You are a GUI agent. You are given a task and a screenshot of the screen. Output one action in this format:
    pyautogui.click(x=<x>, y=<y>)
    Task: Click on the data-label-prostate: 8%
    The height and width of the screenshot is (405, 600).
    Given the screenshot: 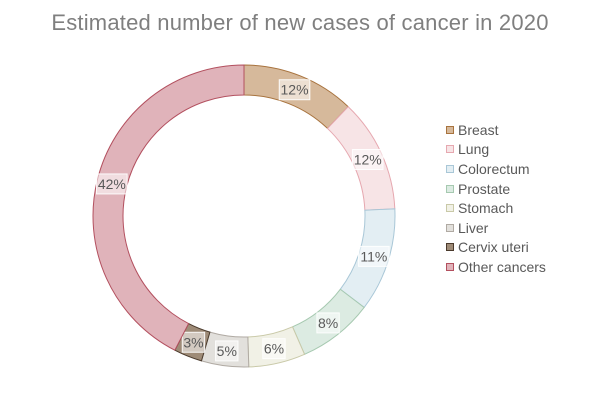 What is the action you would take?
    pyautogui.click(x=328, y=323)
    